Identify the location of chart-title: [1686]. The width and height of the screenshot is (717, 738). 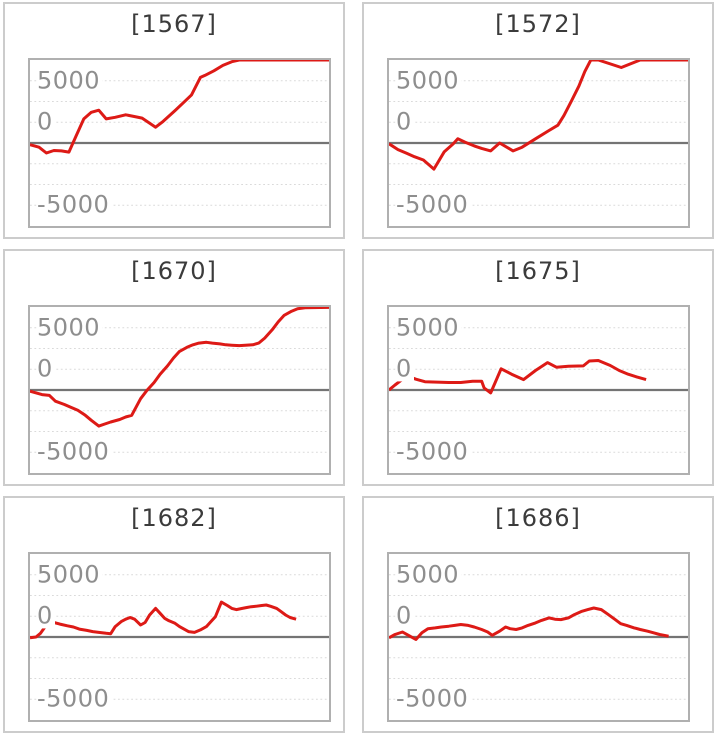
(538, 518).